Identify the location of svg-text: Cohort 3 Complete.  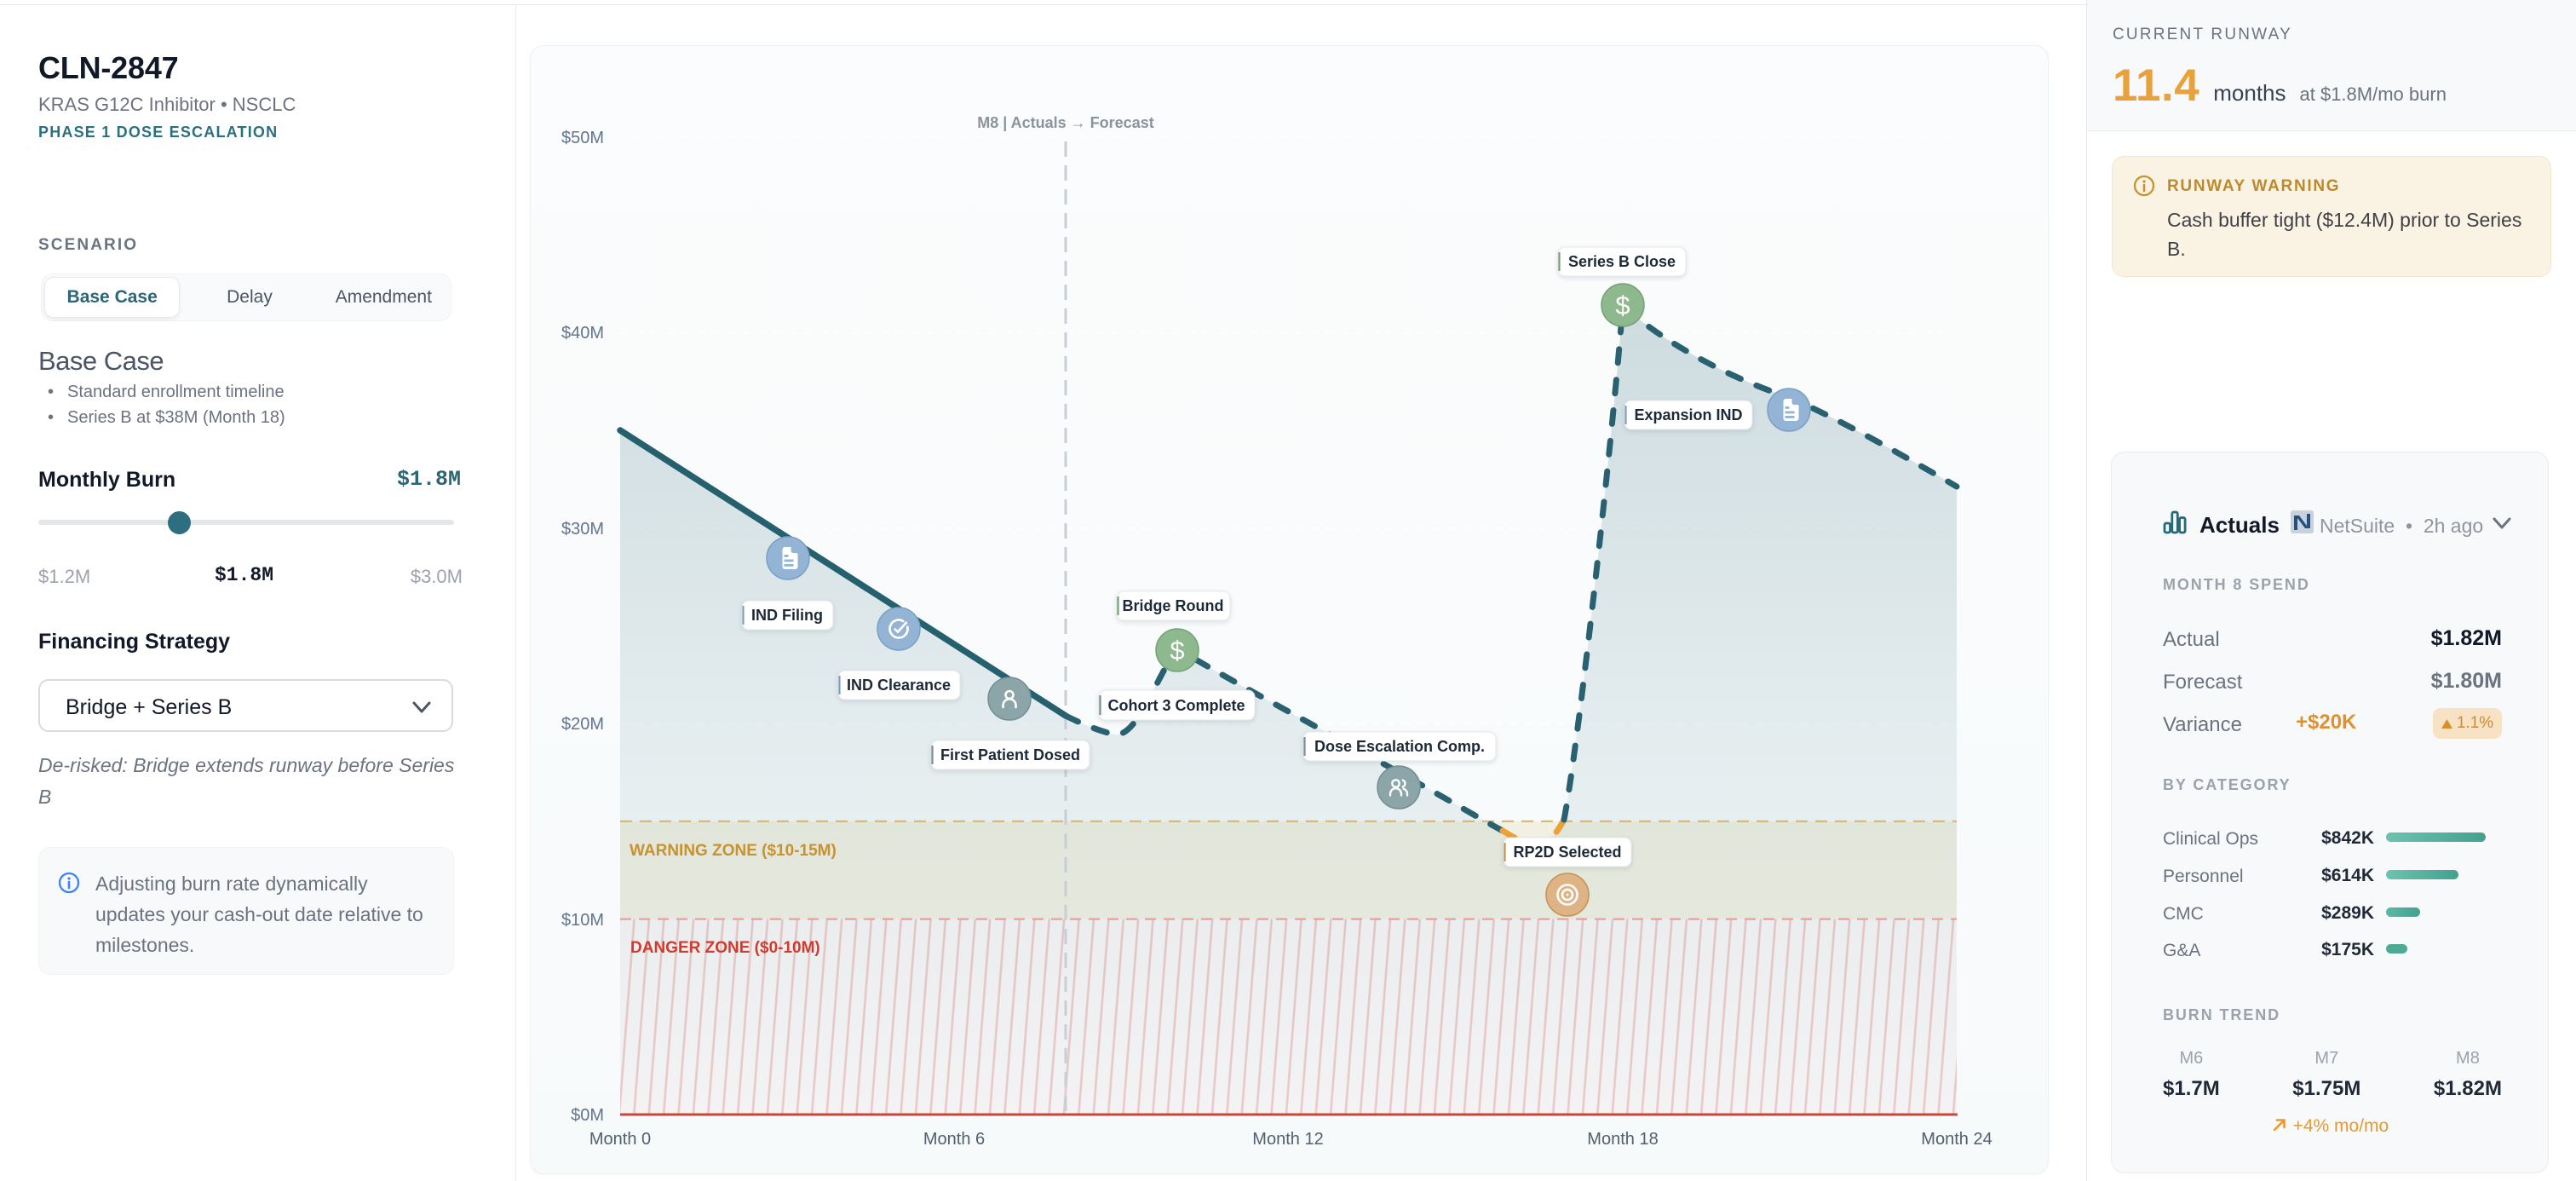
(1176, 706).